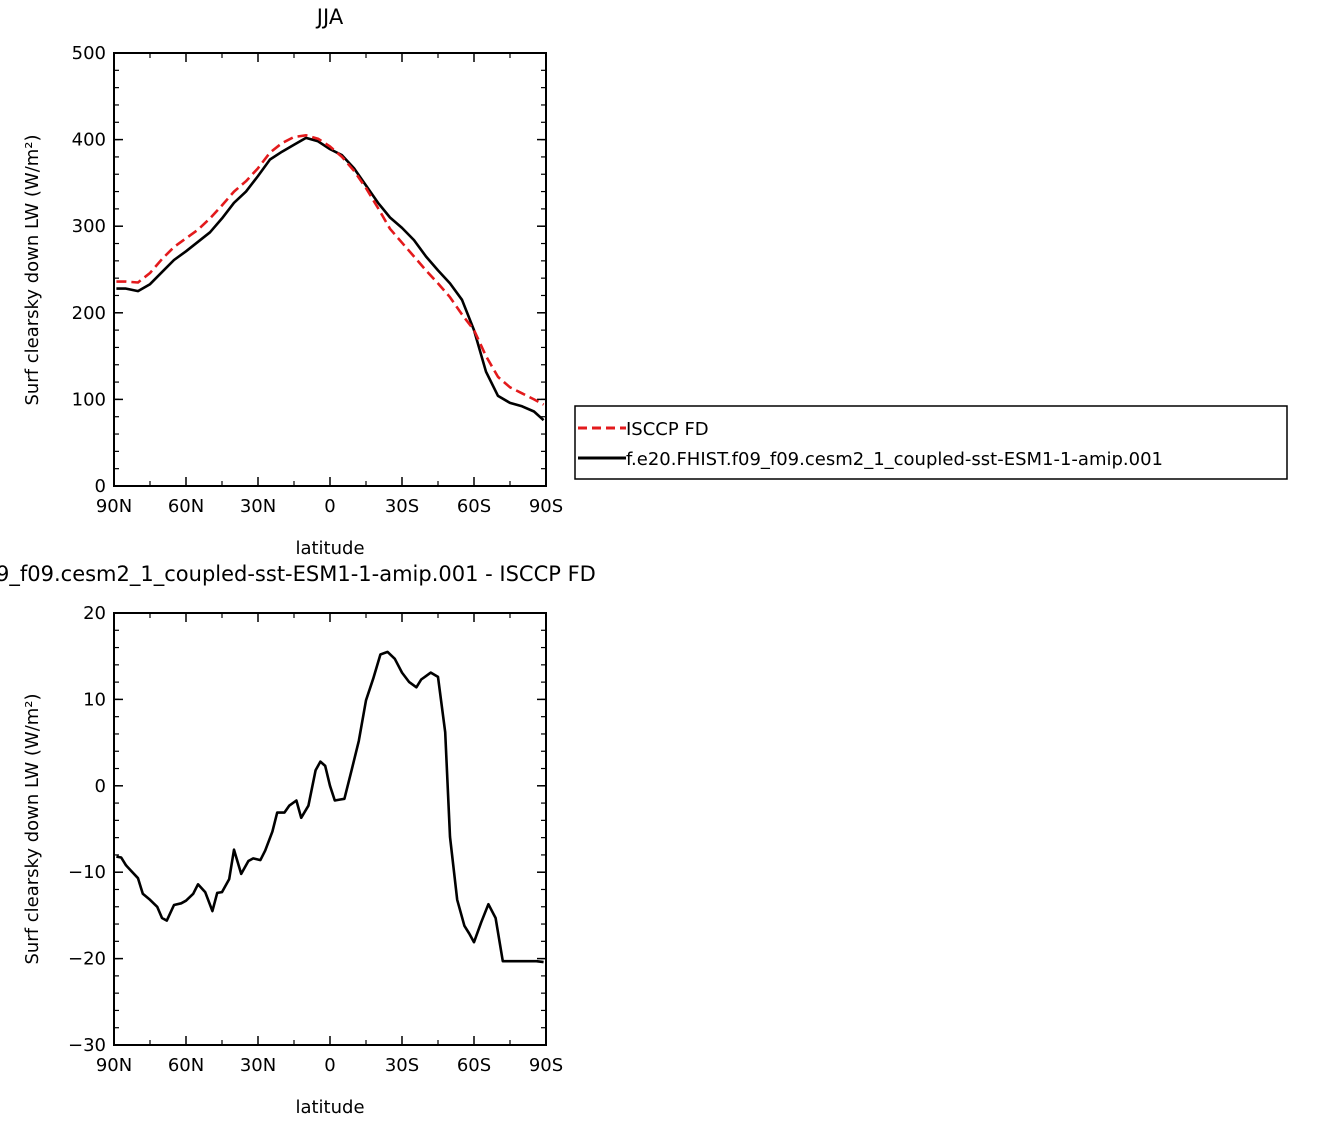 This screenshot has width=1320, height=1121. I want to click on bottom-panel-ylabel: Surf clearsky down LW (W/m²), so click(32, 828).